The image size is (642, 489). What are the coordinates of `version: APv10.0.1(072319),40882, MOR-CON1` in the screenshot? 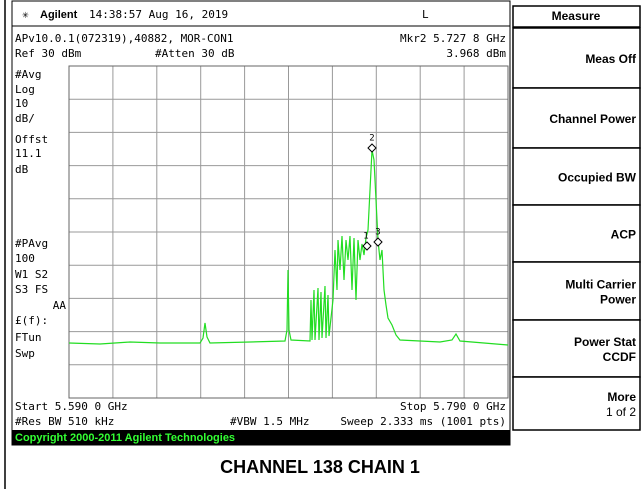 It's located at (124, 38).